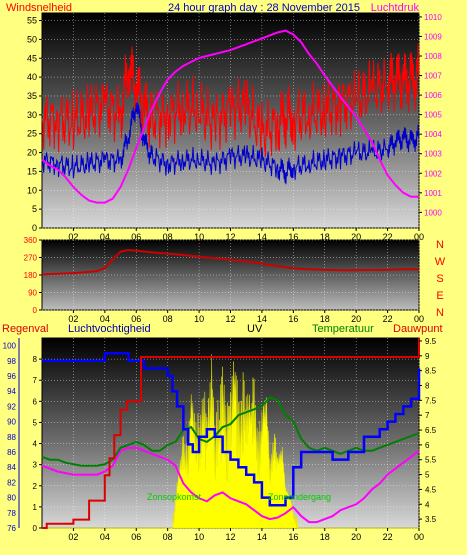  Describe the element at coordinates (230, 485) in the screenshot. I see `dewpoint-line` at that location.